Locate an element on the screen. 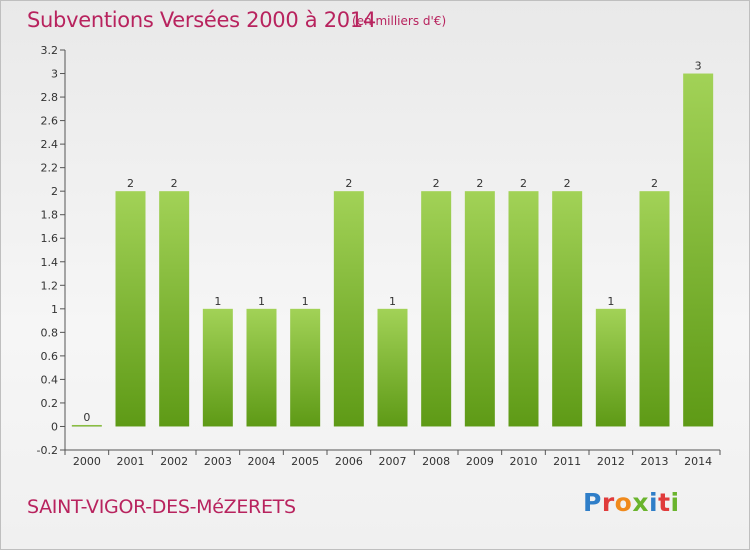  y-tick-label: 3 is located at coordinates (54, 74).